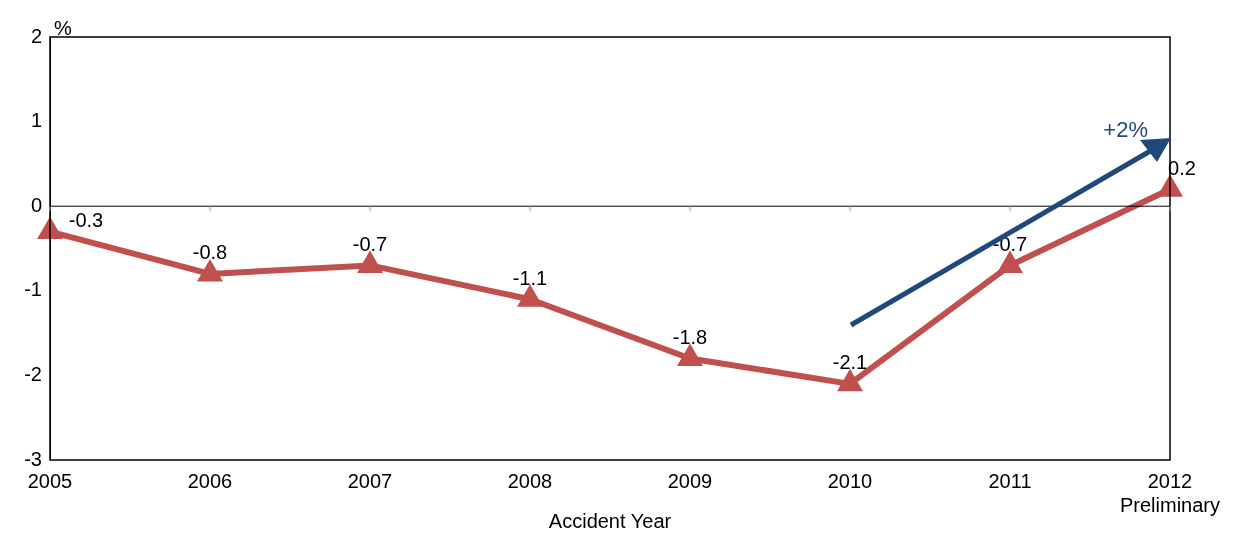  Describe the element at coordinates (1125, 130) in the screenshot. I see `annotation: +2%` at that location.